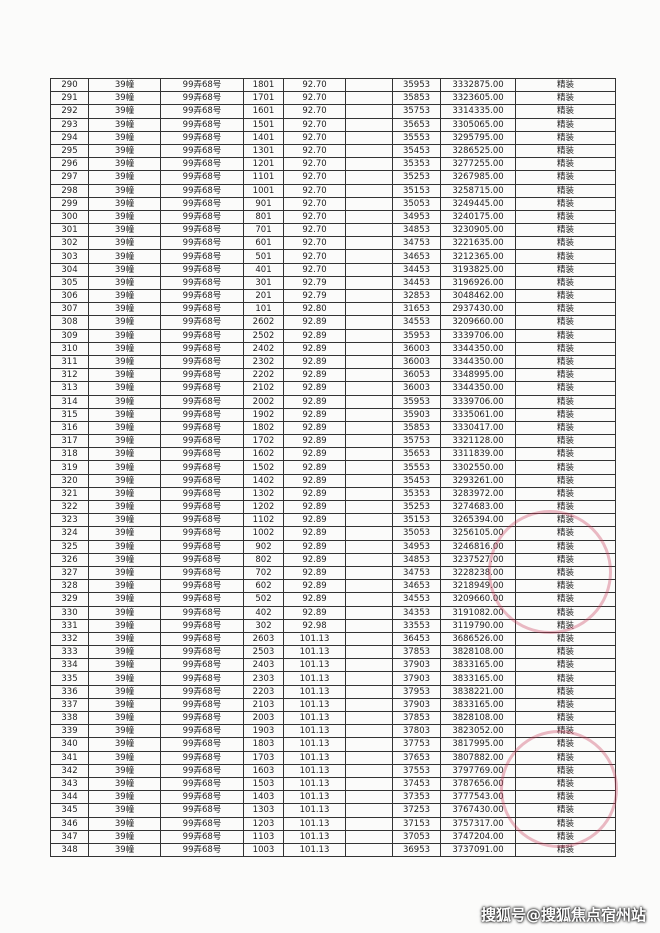 This screenshot has height=933, width=660. Describe the element at coordinates (333, 164) in the screenshot. I see `table-row: 296 39幢 99弄68号 1201 92.70 35353 3277255.00 精装` at that location.